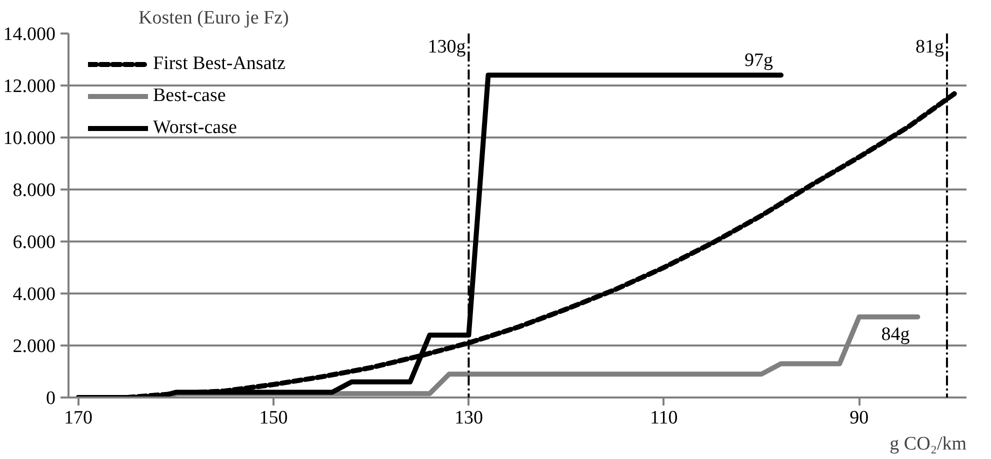 This screenshot has width=991, height=459. Describe the element at coordinates (447, 47) in the screenshot. I see `ref-line-label: 130g` at that location.